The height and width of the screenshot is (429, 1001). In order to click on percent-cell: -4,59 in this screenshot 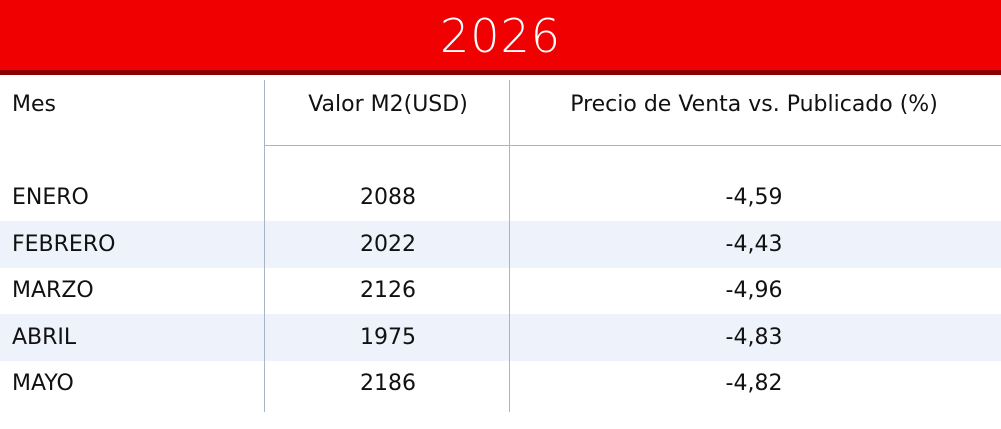, I will do `click(754, 197)`.